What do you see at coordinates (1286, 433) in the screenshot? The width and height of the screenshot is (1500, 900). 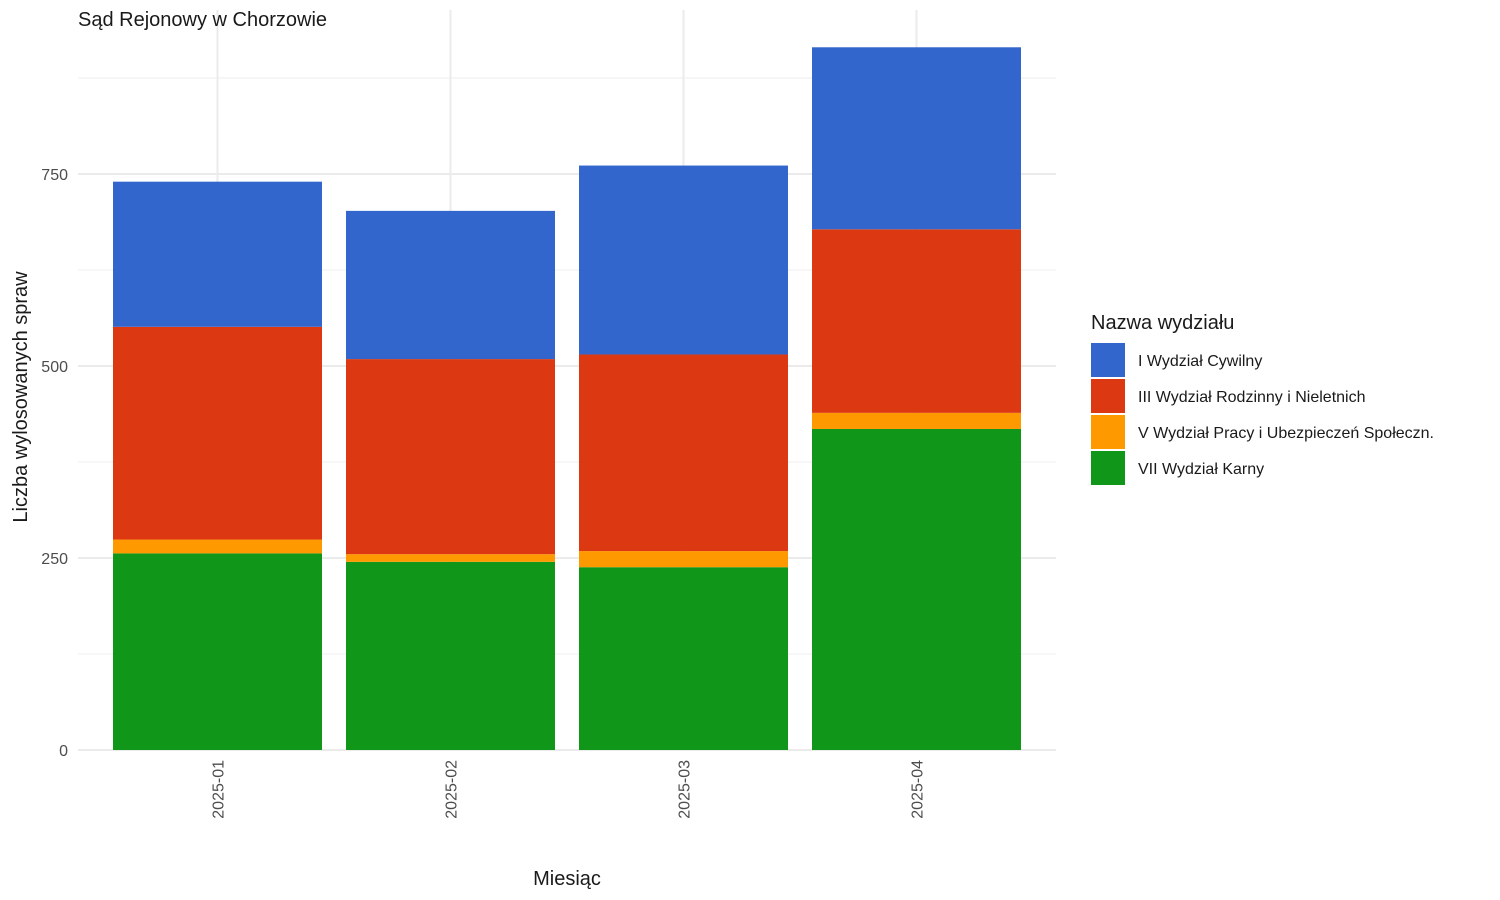 I see `legend-label: V Wydział Pracy i Ubezpieczeń Społeczn.` at bounding box center [1286, 433].